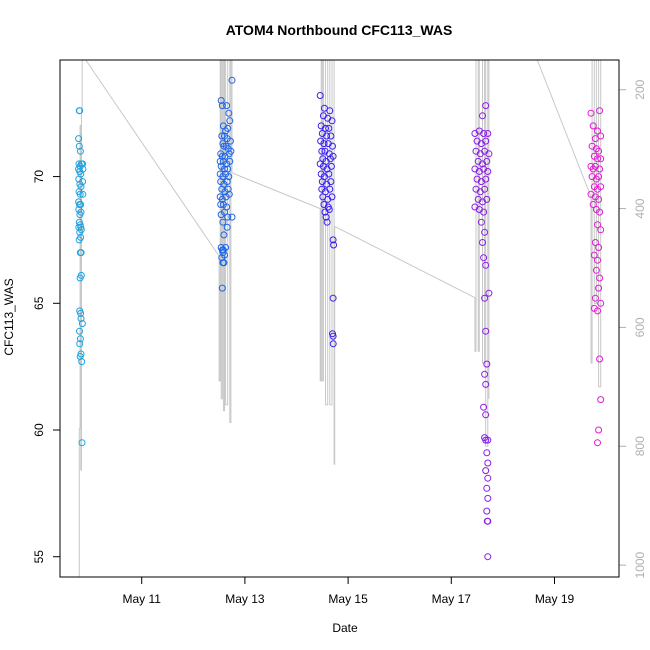 This screenshot has height=650, width=650. What do you see at coordinates (9, 316) in the screenshot?
I see `y-axis-label: CFC113_WAS` at bounding box center [9, 316].